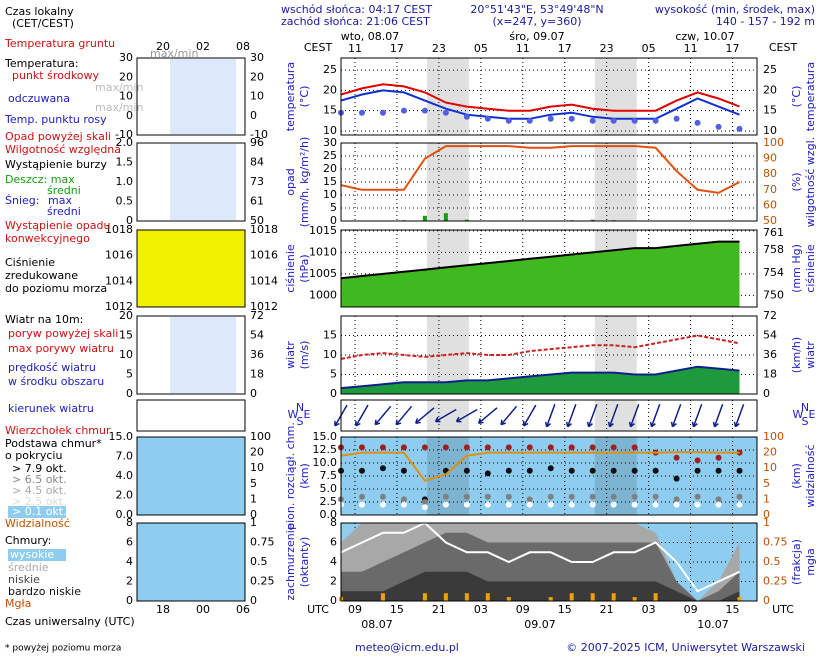 The height and width of the screenshot is (660, 820). What do you see at coordinates (125, 162) in the screenshot?
I see `mini-tick-label: 1.5` at bounding box center [125, 162].